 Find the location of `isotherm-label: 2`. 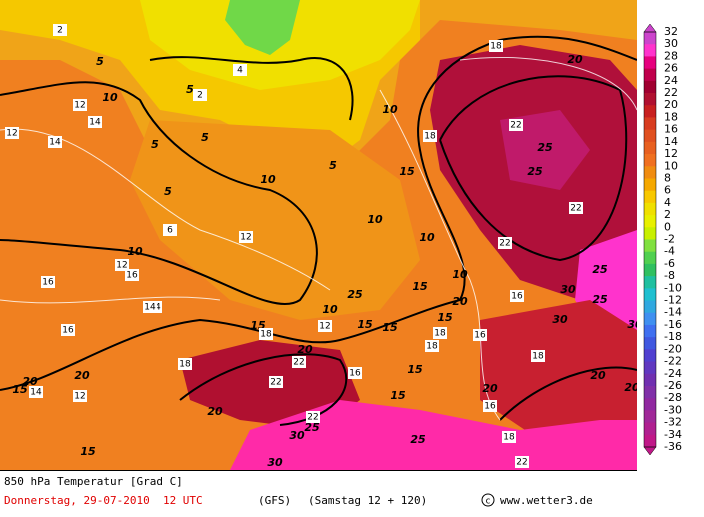

isotherm-label: 2 is located at coordinates (200, 96).